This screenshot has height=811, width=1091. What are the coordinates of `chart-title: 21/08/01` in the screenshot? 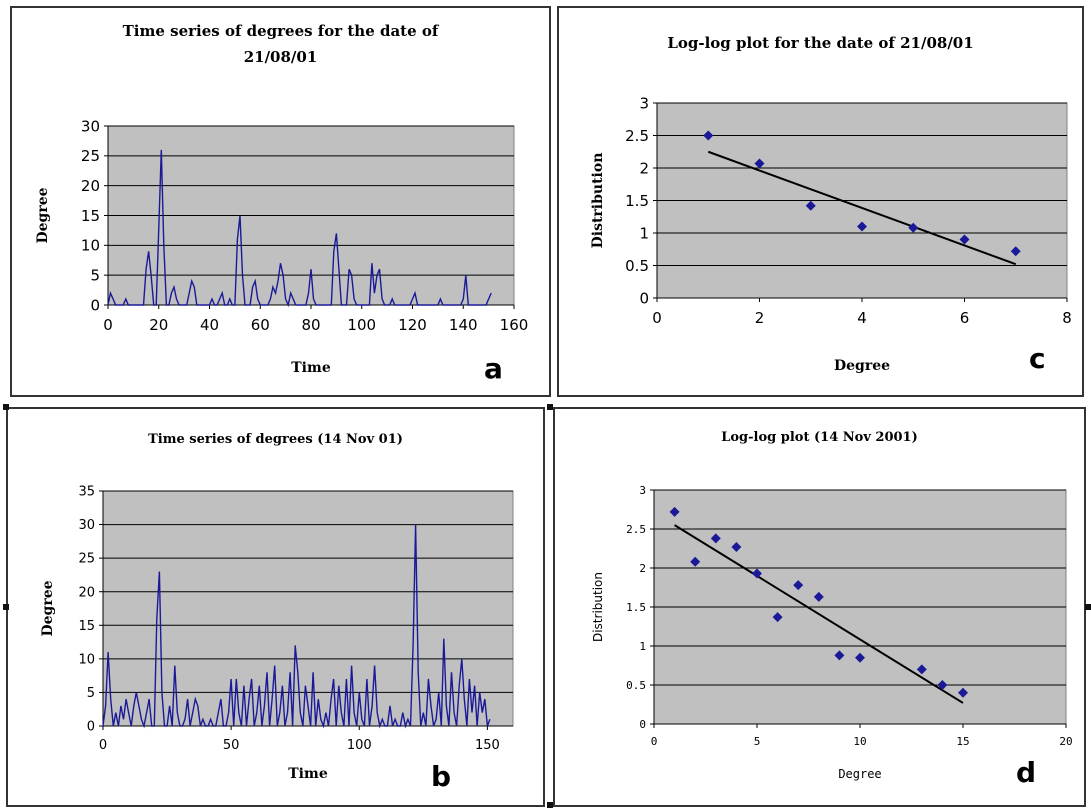 It's located at (281, 57).